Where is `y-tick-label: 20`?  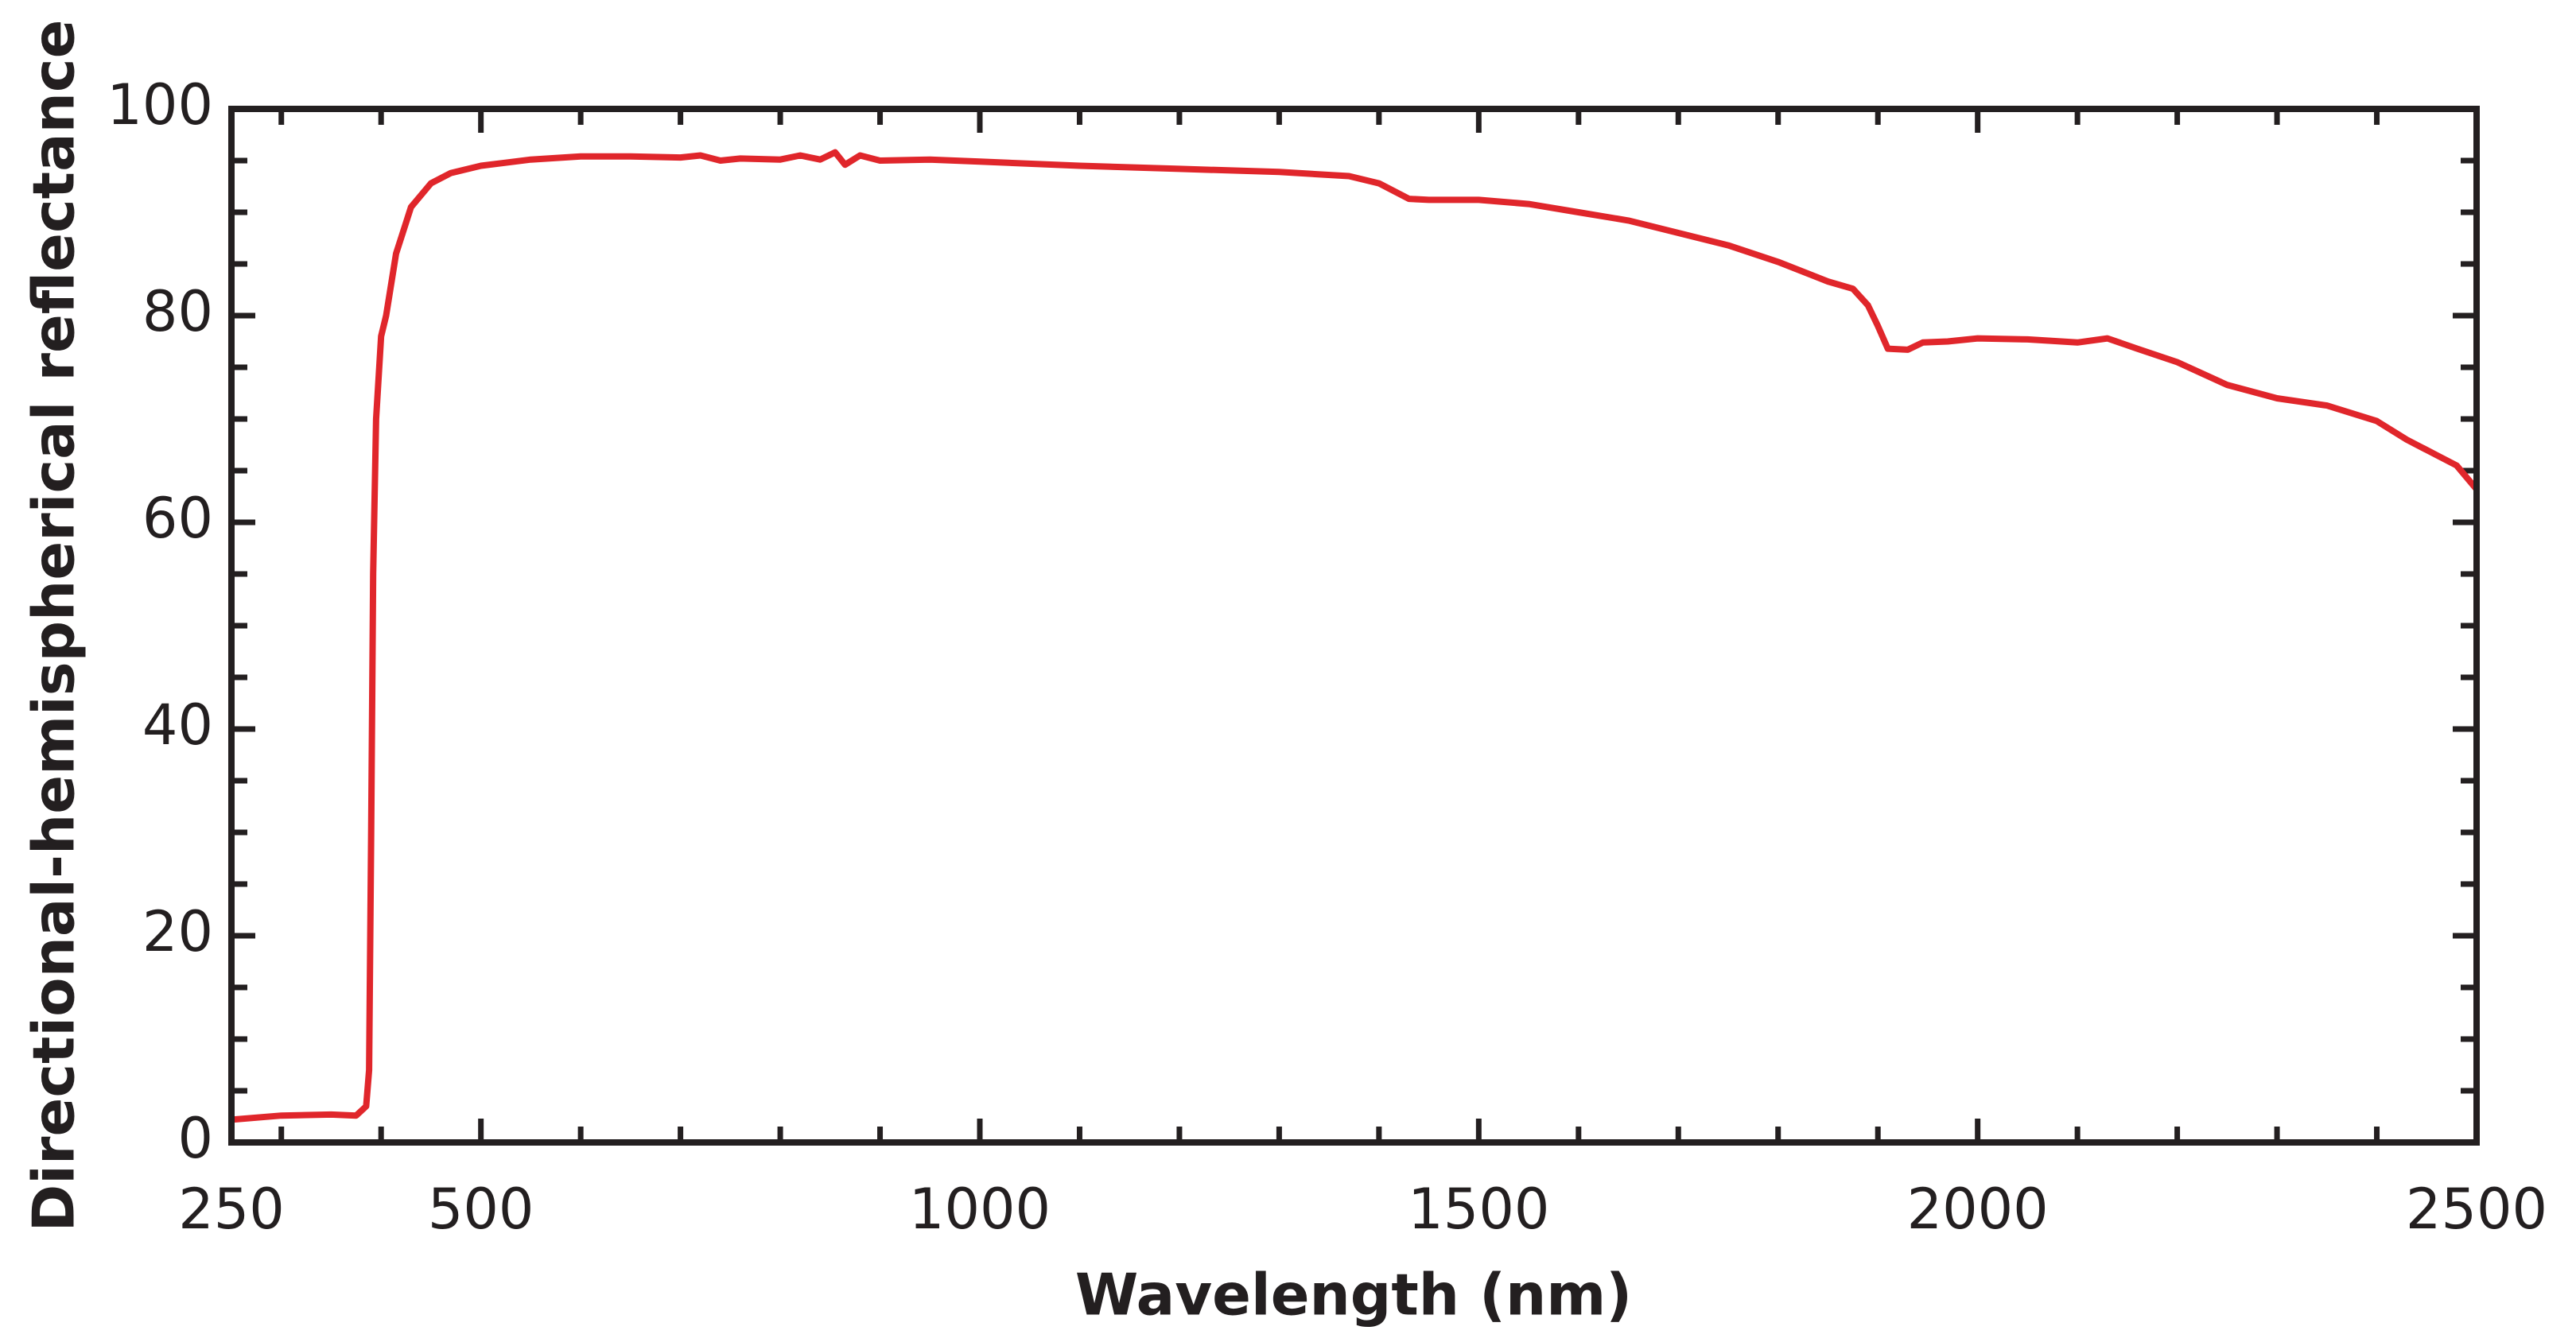 y-tick-label: 20 is located at coordinates (177, 931).